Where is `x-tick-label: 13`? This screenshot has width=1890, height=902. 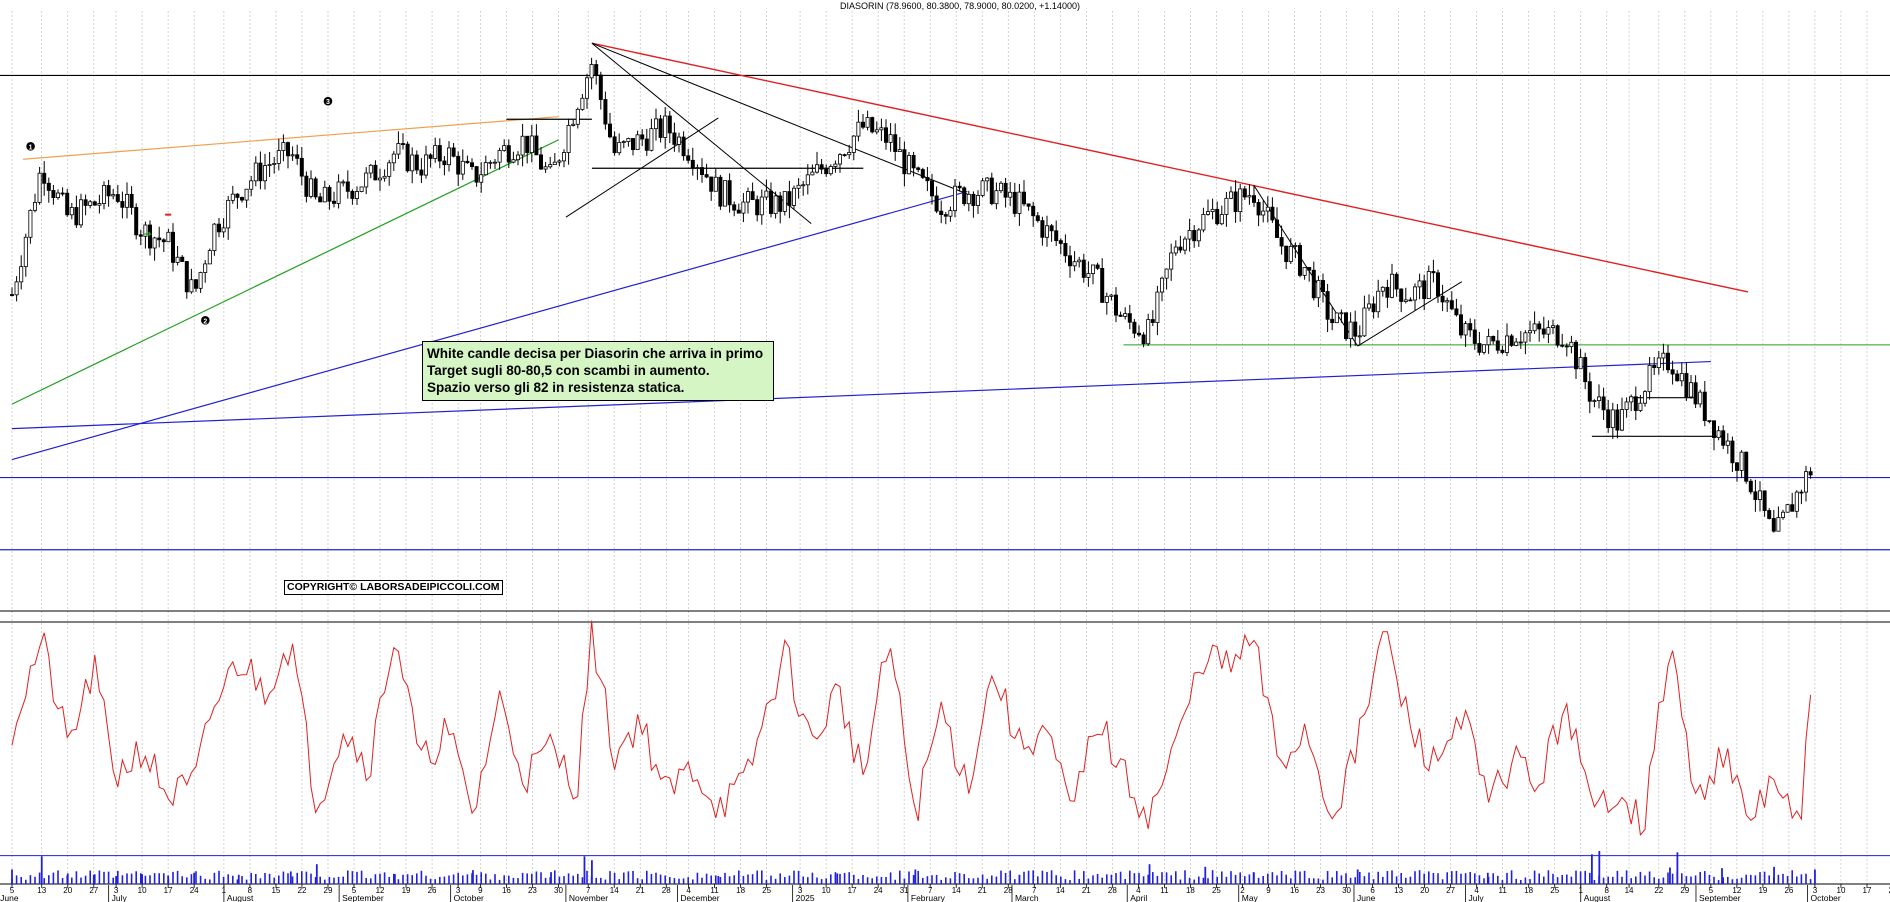
x-tick-label: 13 is located at coordinates (41, 890).